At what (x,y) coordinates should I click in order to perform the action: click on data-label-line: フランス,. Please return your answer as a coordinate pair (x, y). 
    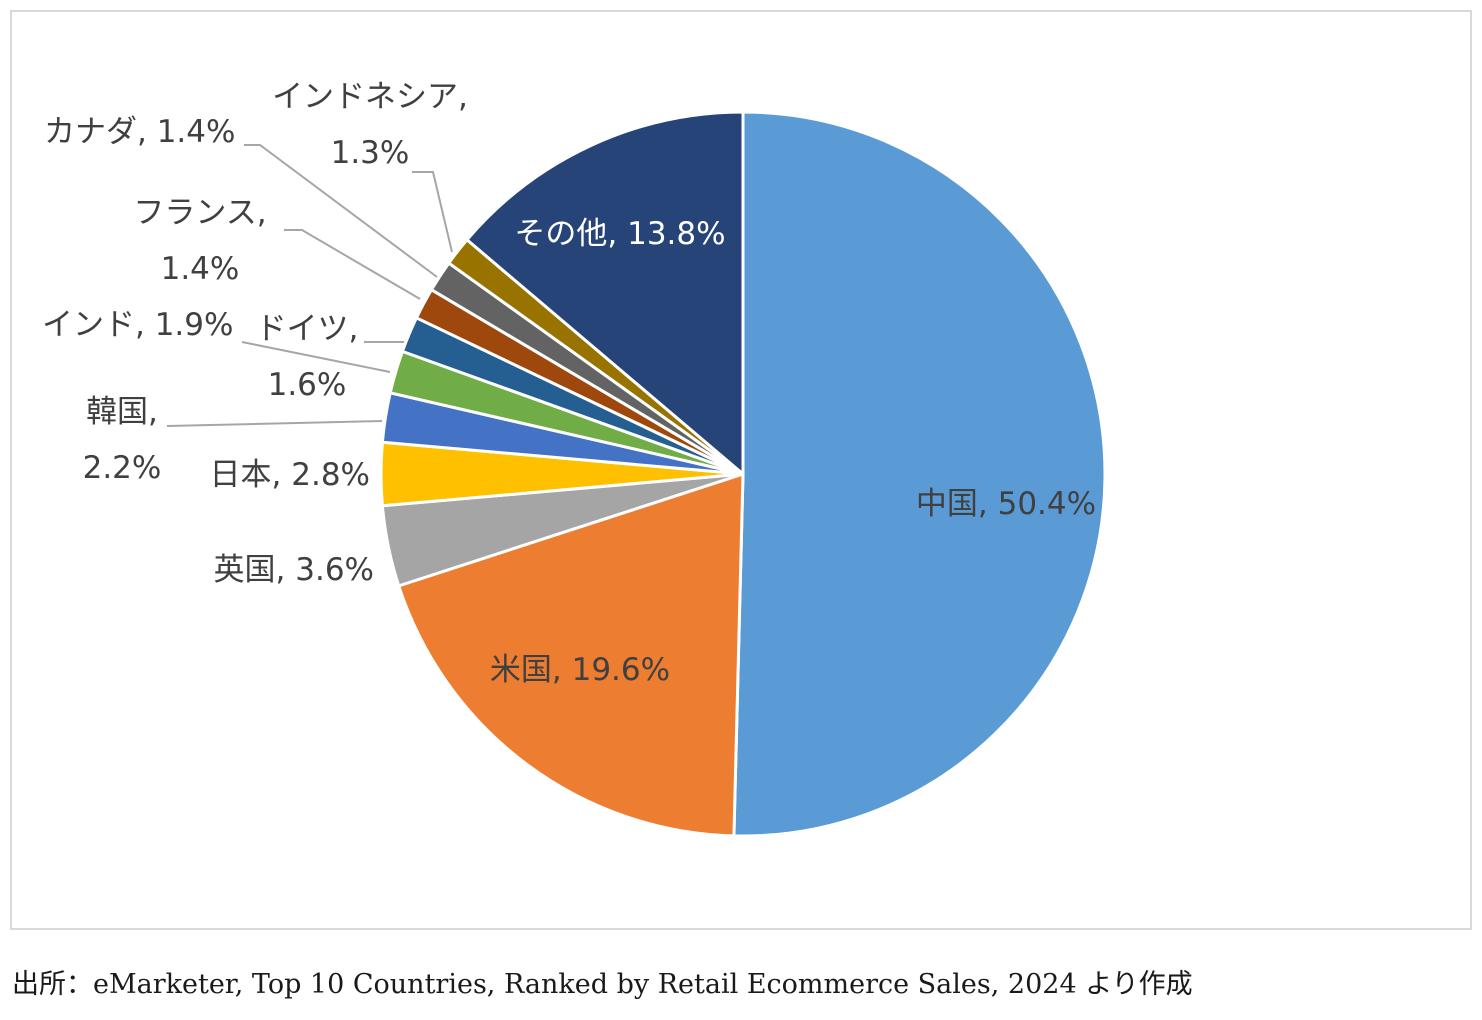
    Looking at the image, I should click on (199, 213).